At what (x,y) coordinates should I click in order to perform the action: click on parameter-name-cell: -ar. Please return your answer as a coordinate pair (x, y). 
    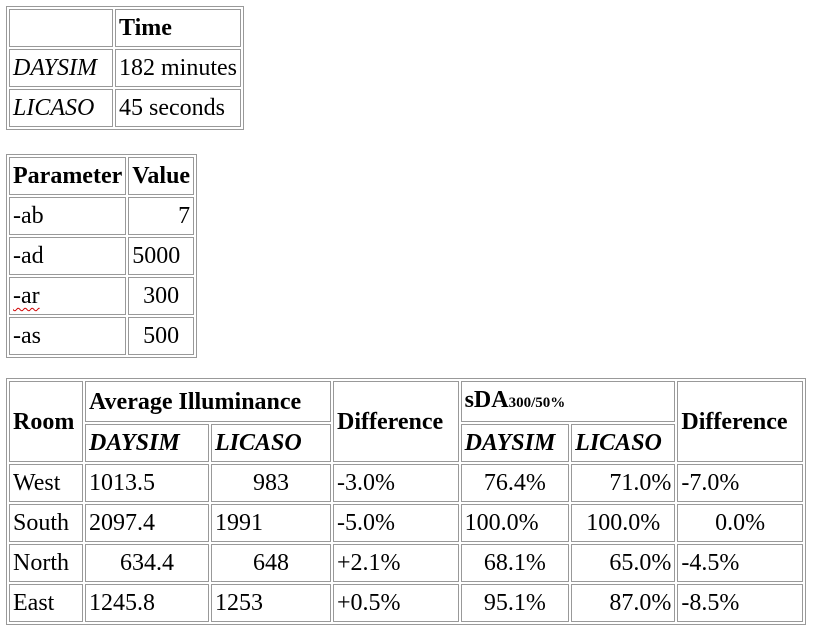
    Looking at the image, I should click on (68, 296).